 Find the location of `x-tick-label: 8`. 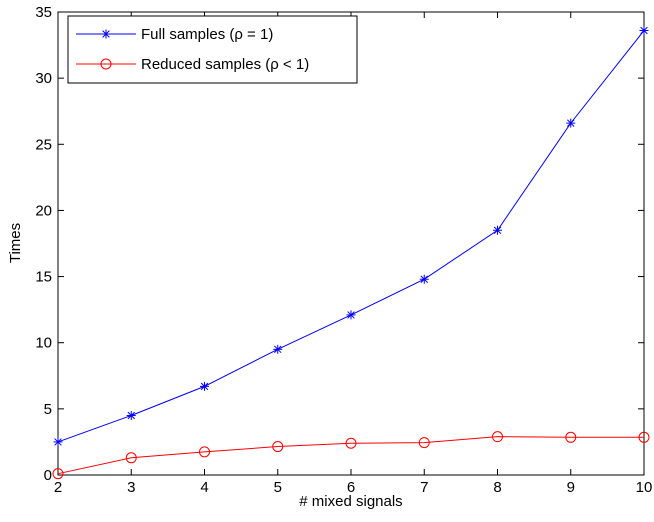

x-tick-label: 8 is located at coordinates (497, 487).